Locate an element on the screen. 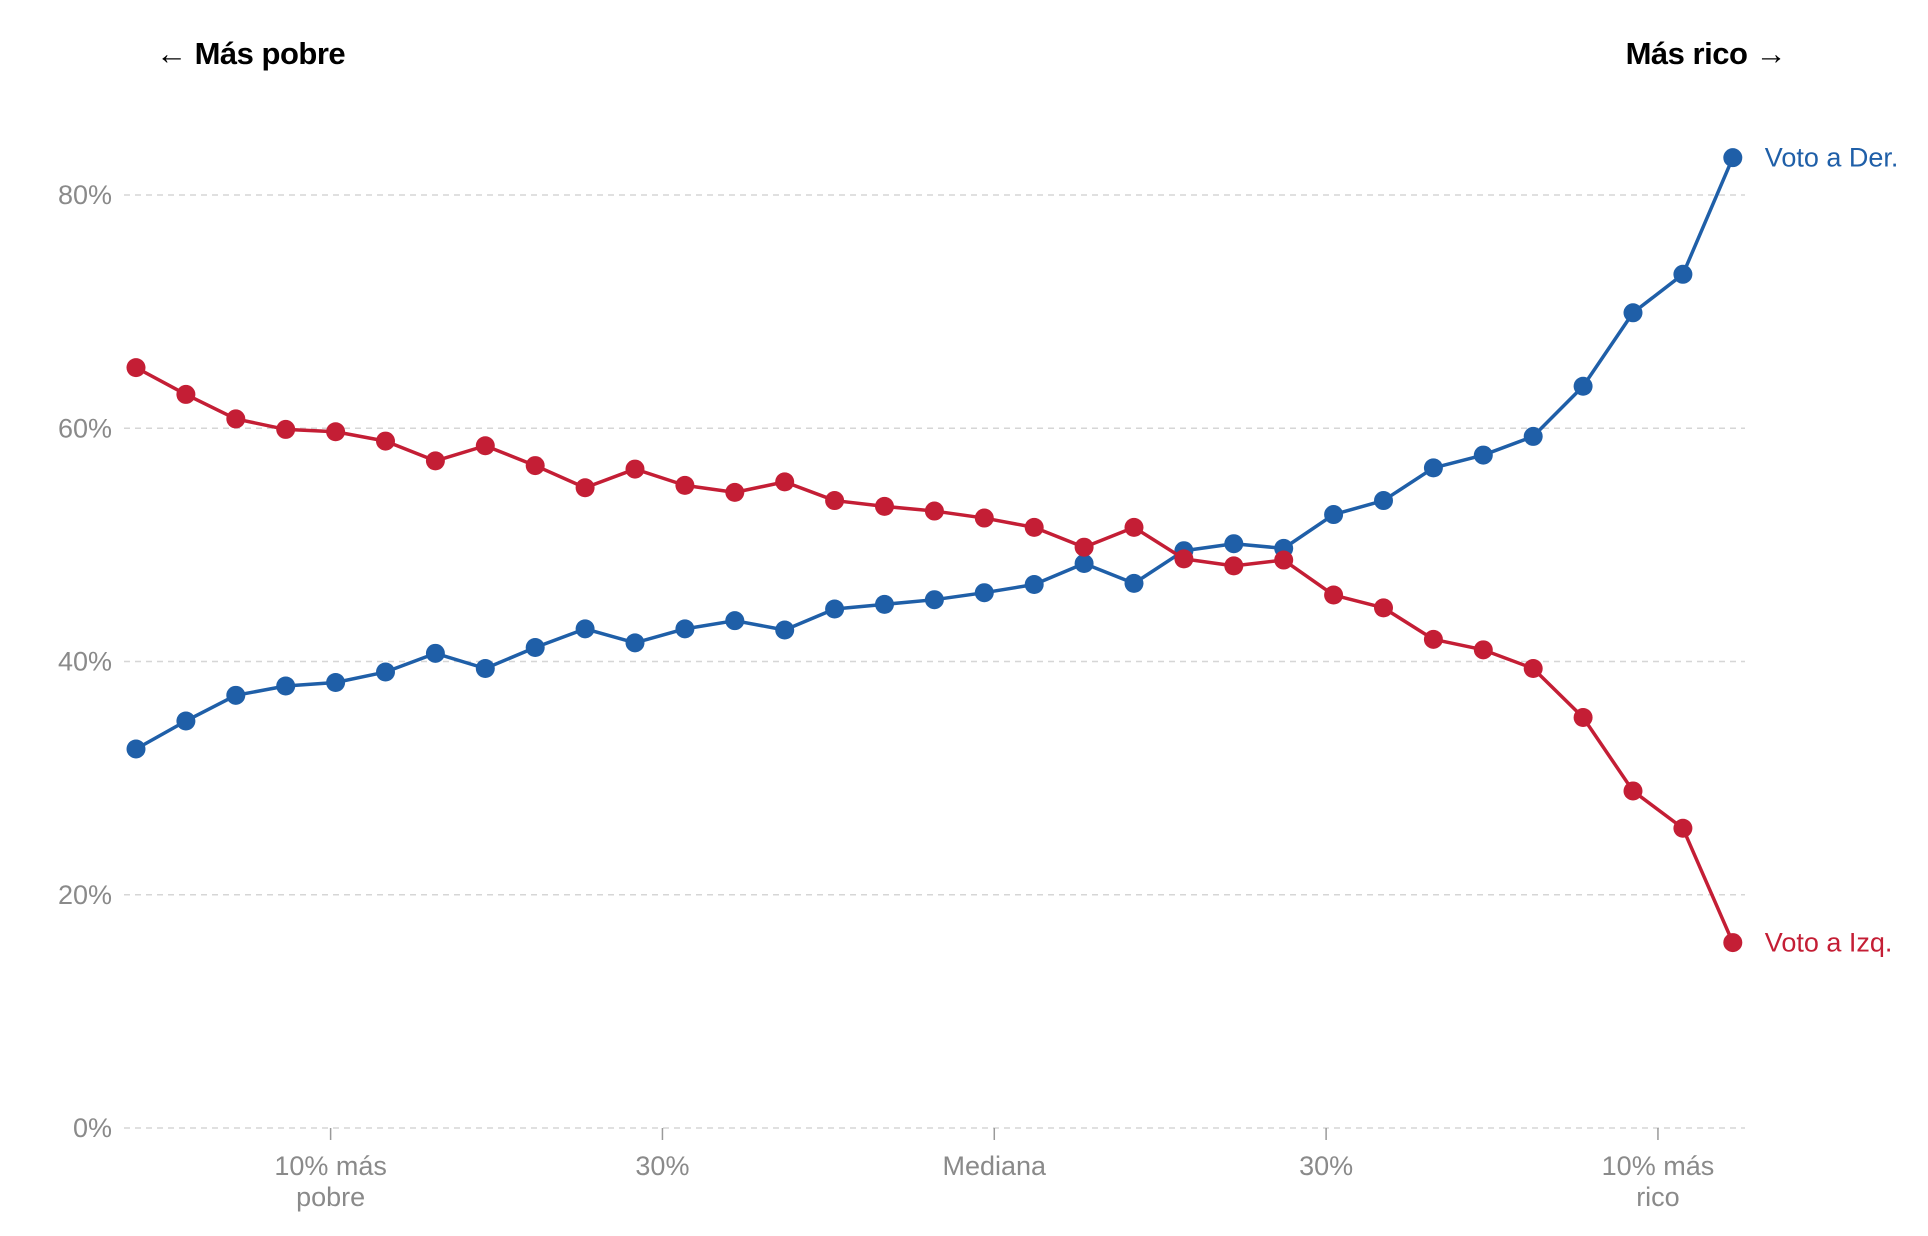 Image resolution: width=1928 pixels, height=1236 pixels. x-tick-label: Mediana is located at coordinates (994, 1166).